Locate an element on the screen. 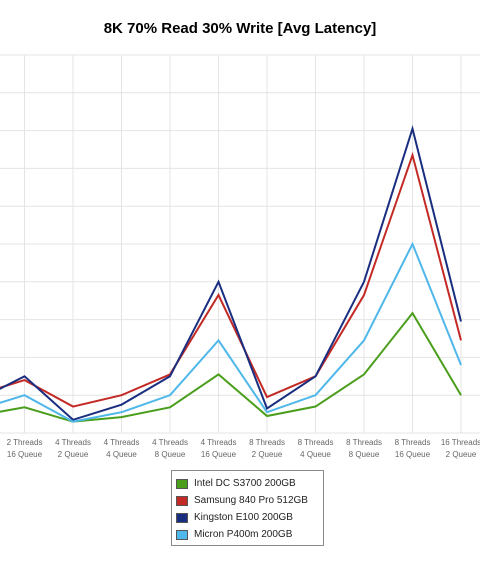  legend-label: Samsung 840 Pro 512GB is located at coordinates (251, 500).